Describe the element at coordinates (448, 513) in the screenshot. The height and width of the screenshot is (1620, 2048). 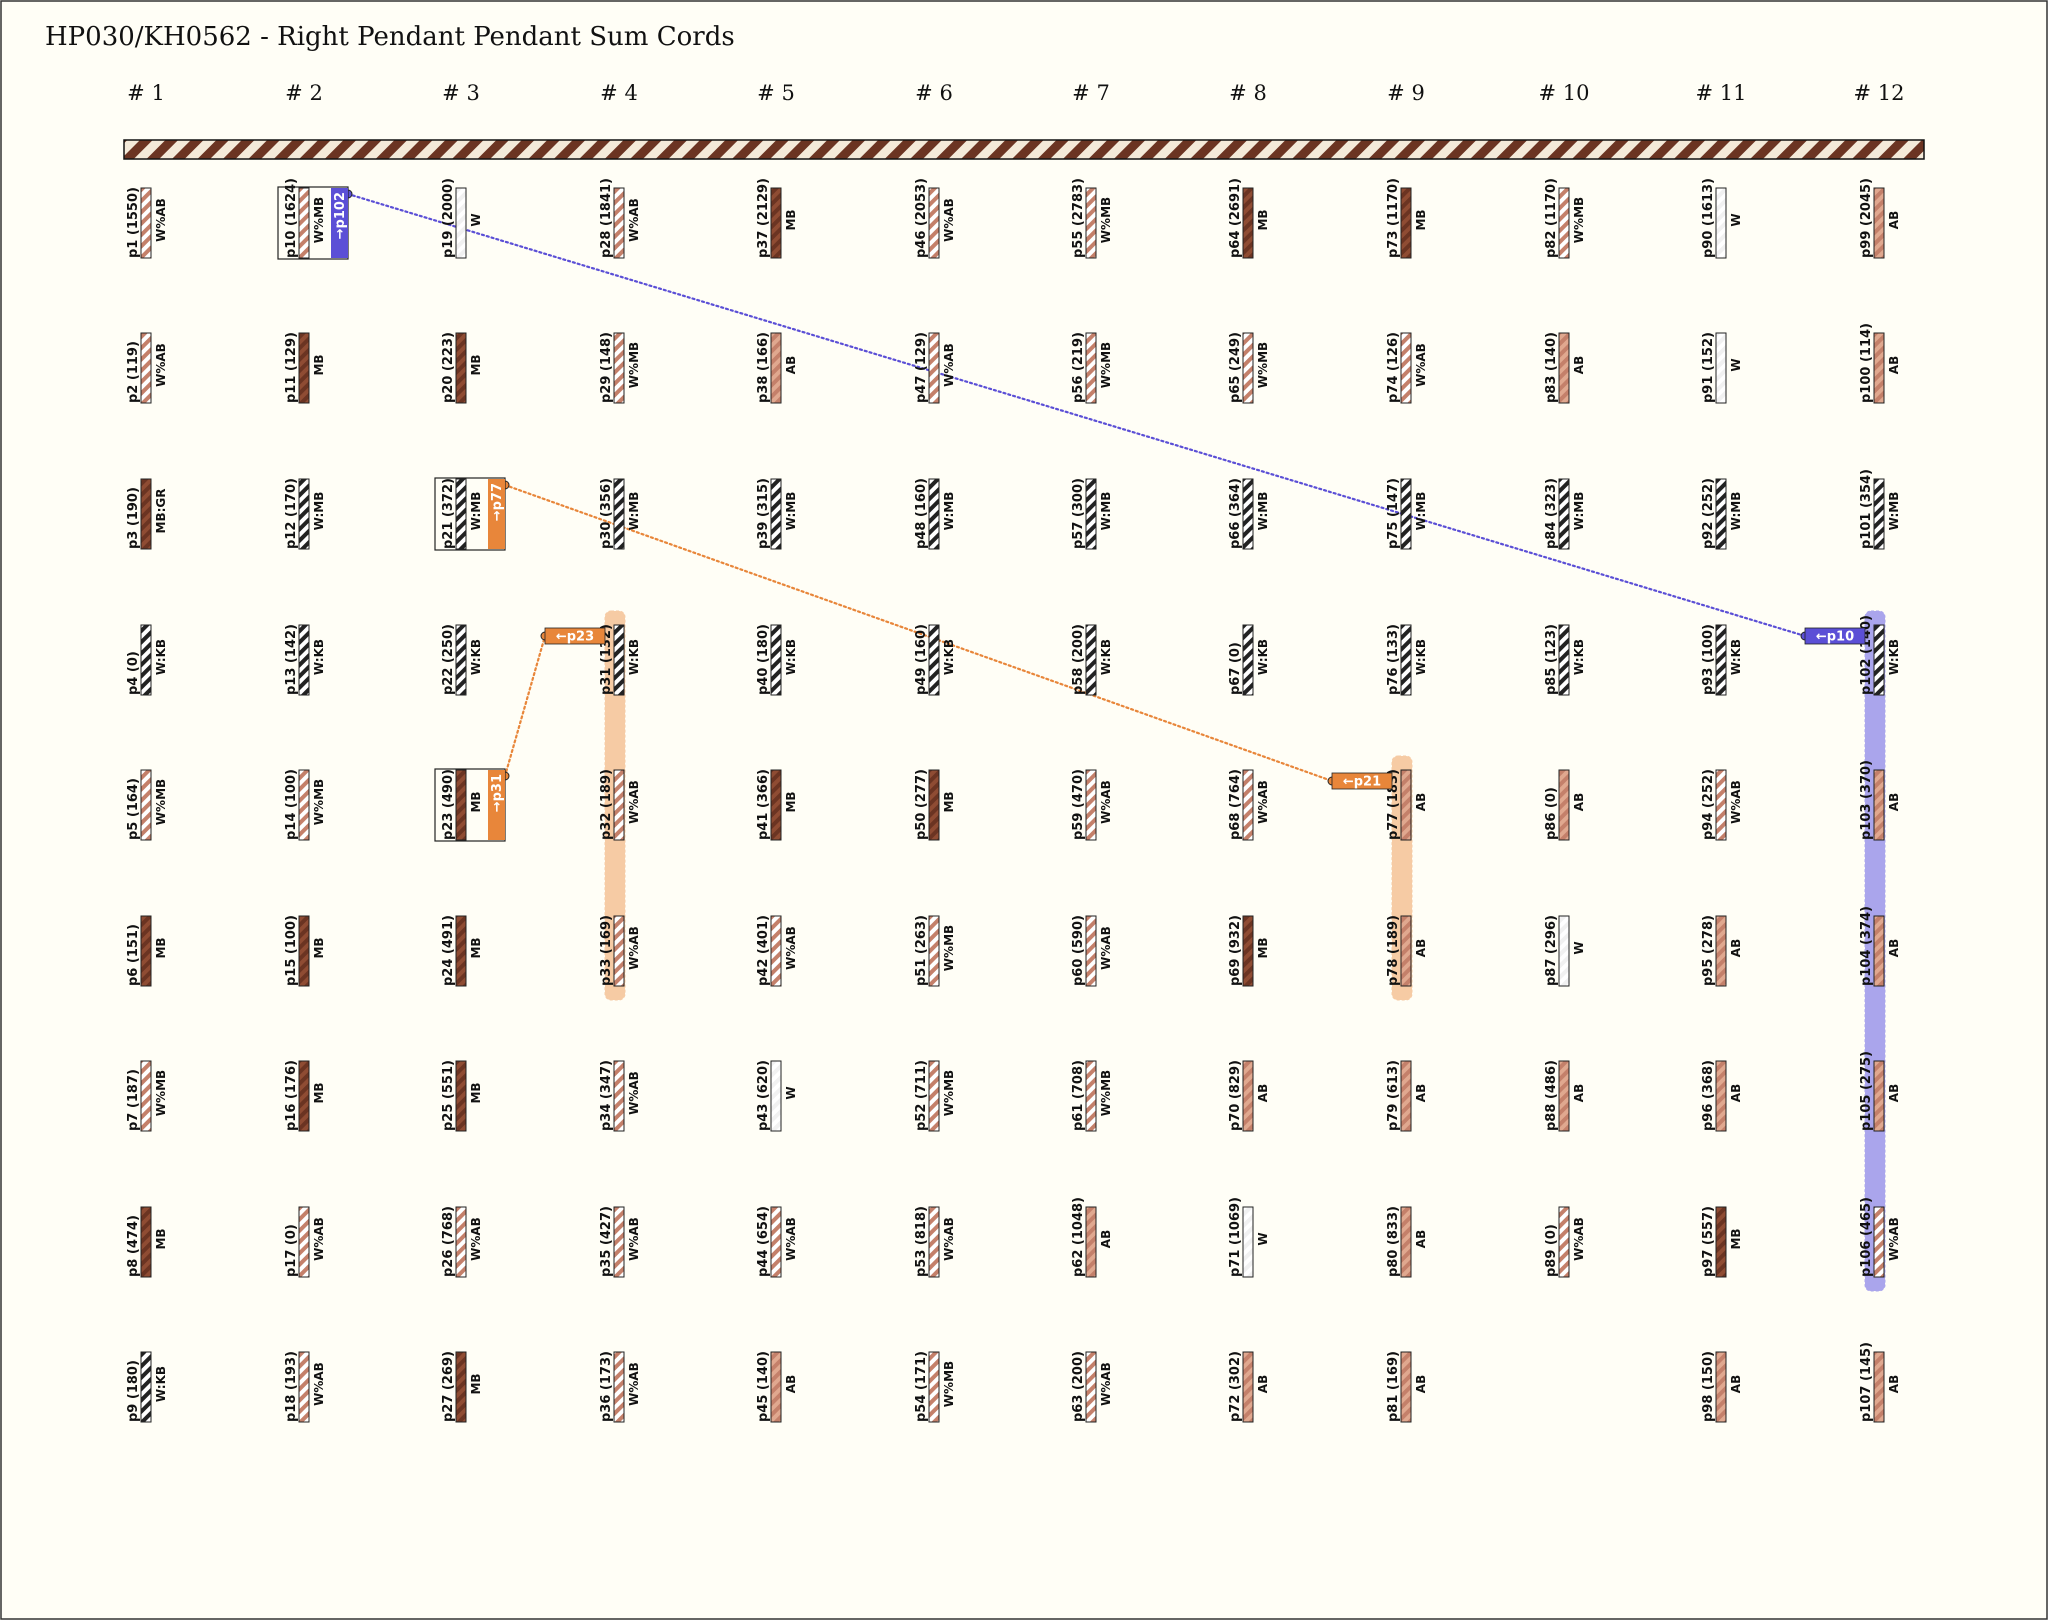
I see `cord-label: p21 (372)` at that location.